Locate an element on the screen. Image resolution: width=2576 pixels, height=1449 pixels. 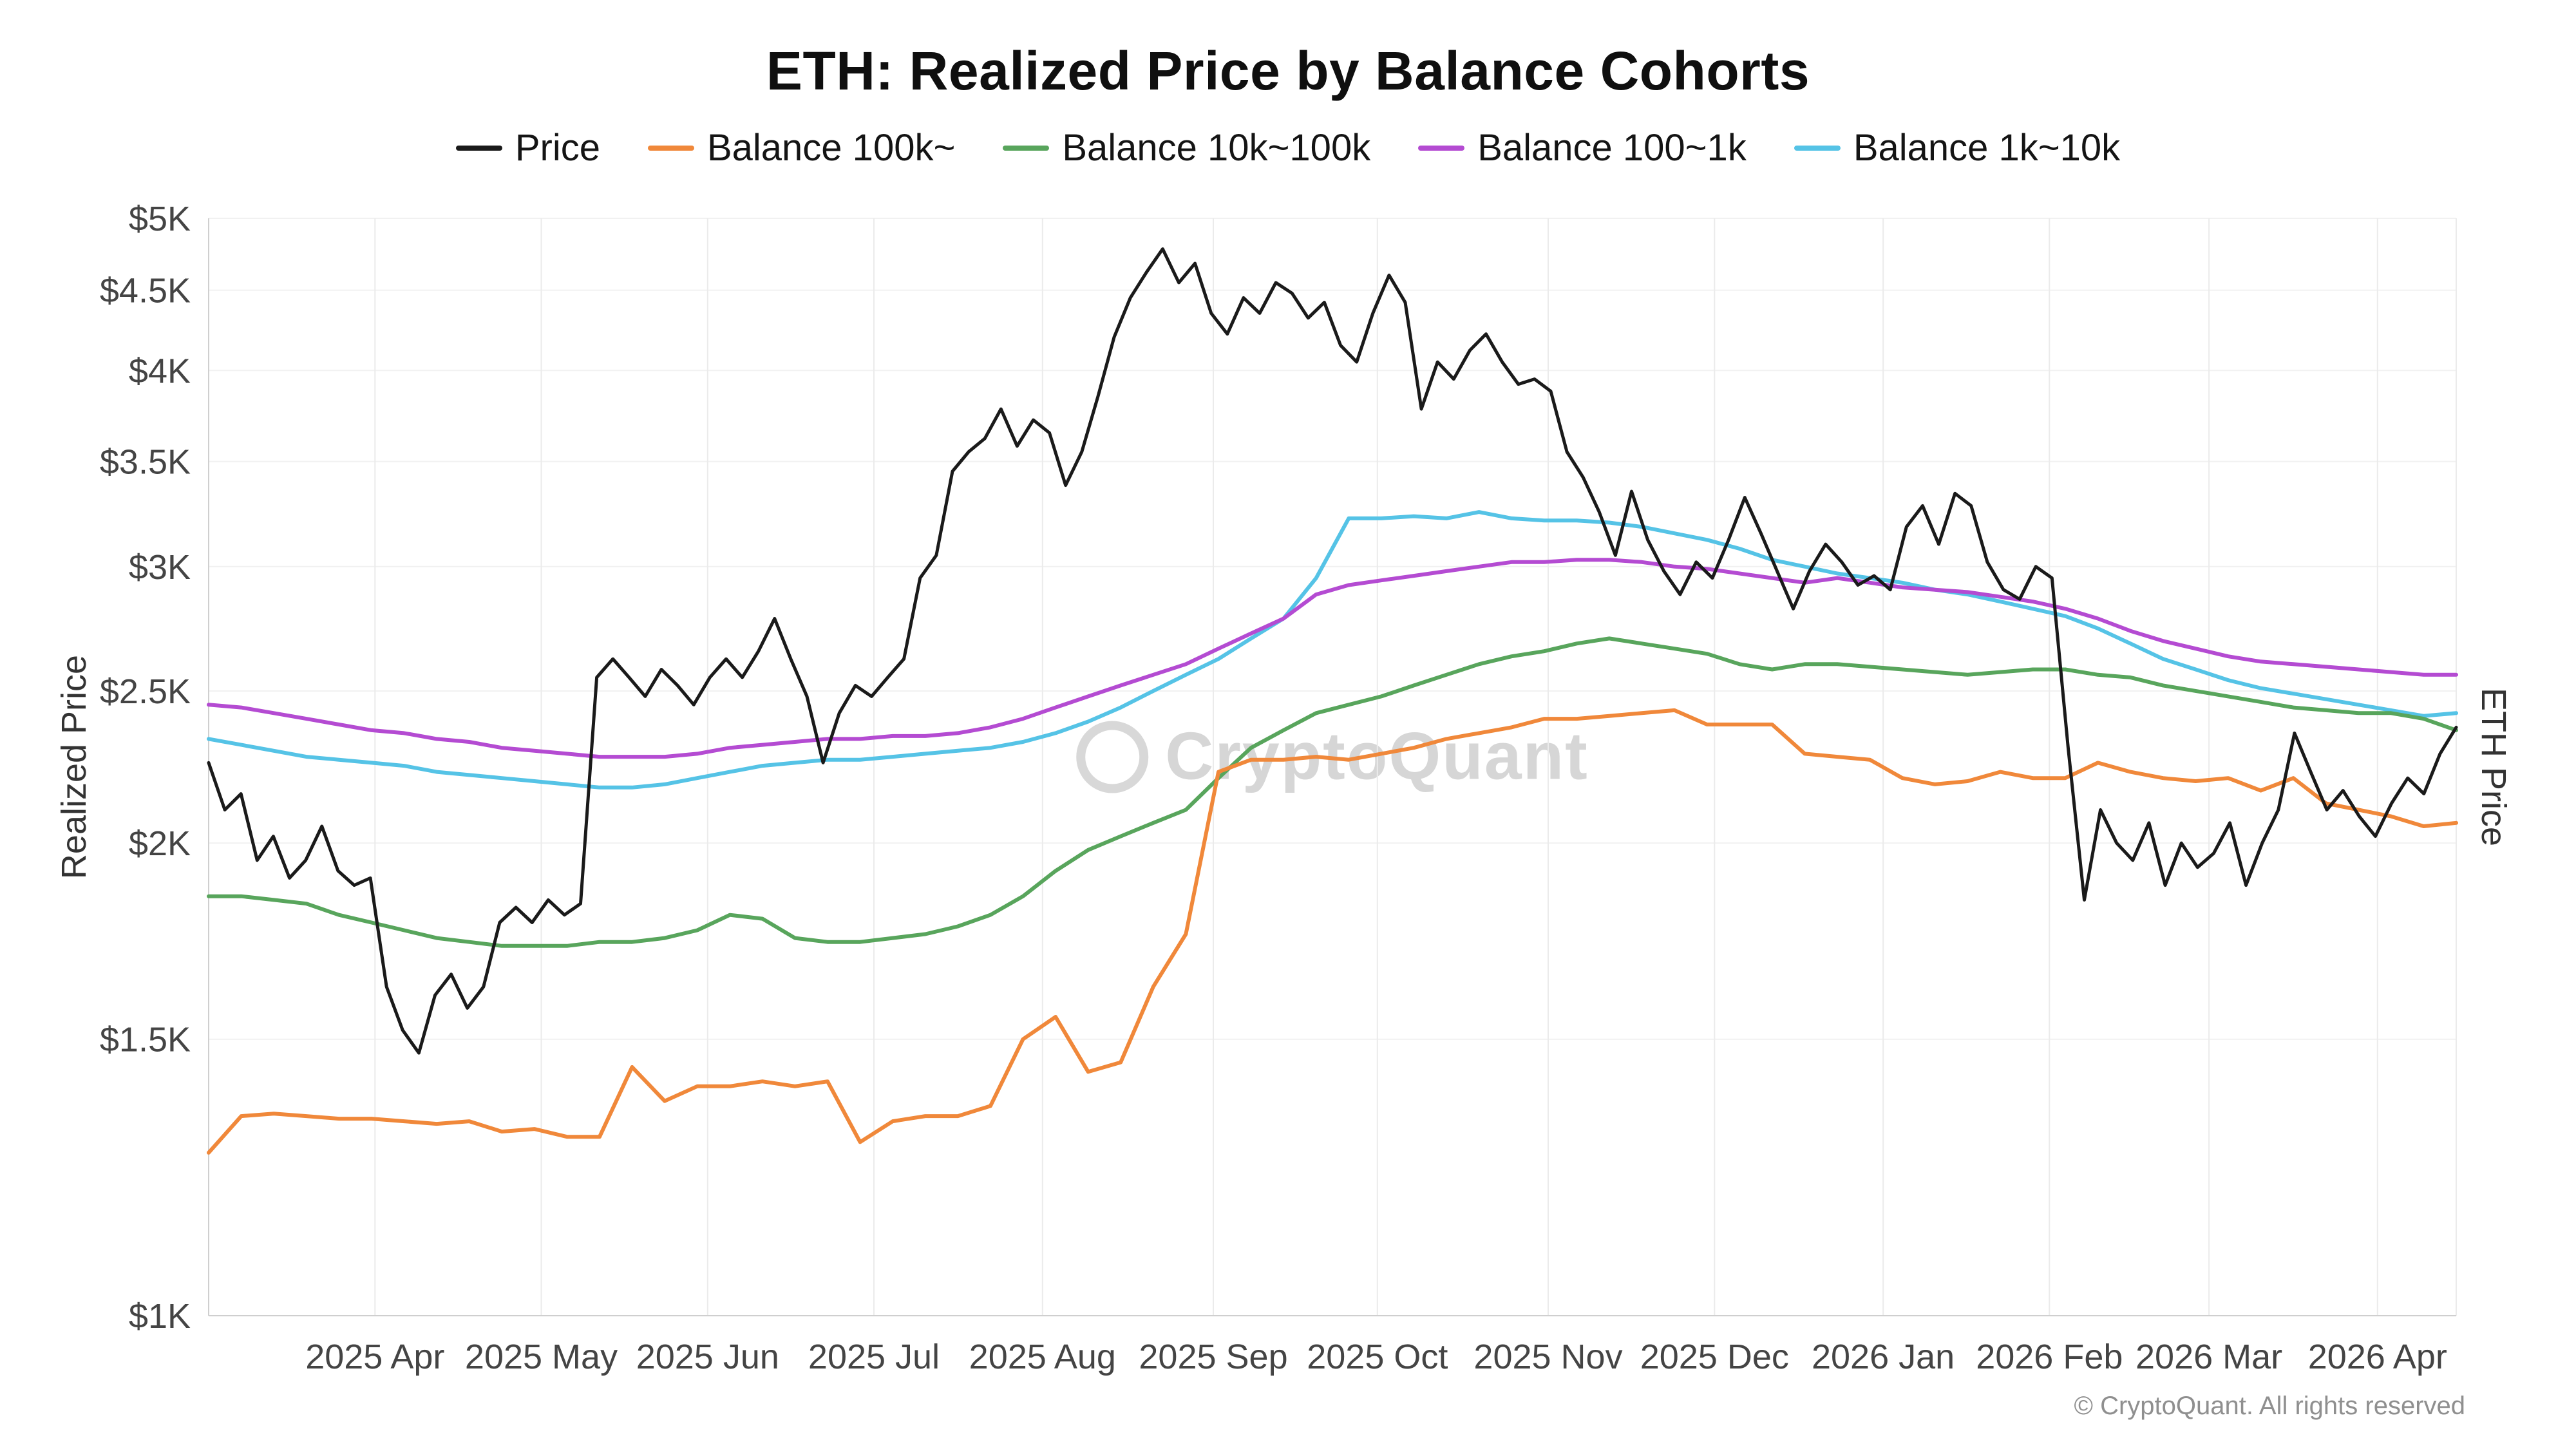
x-tick-label: 2025 Nov is located at coordinates (1547, 1357).